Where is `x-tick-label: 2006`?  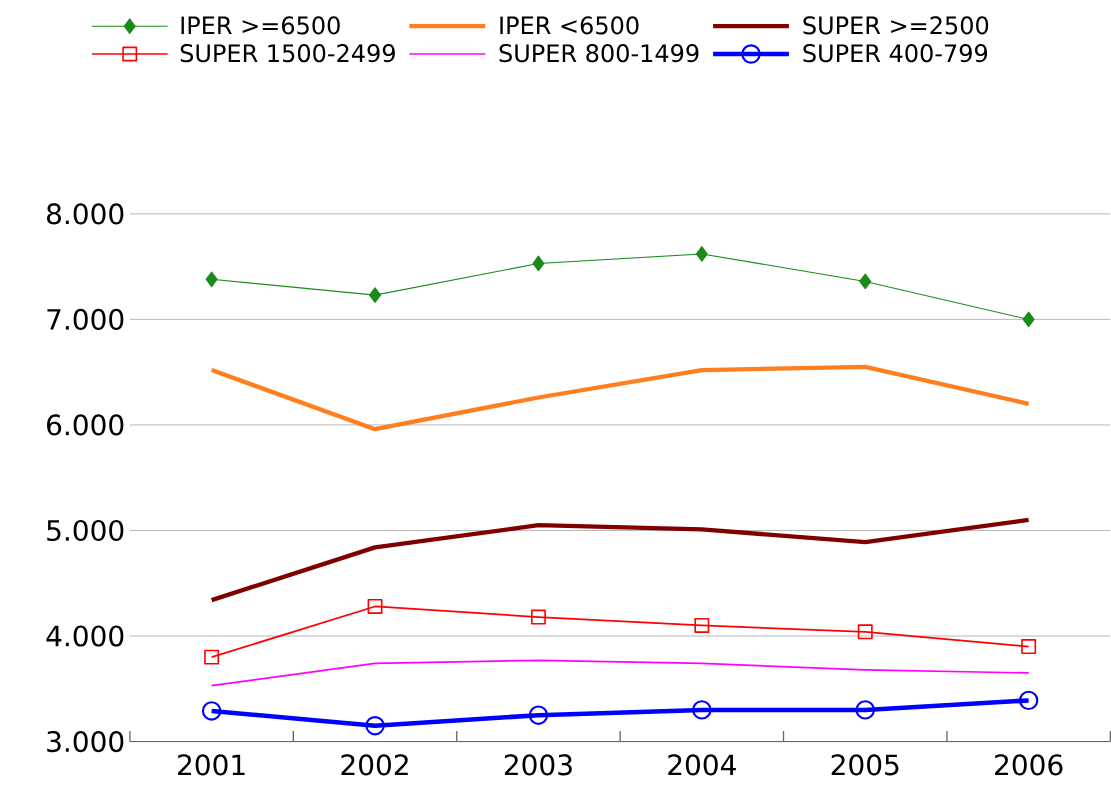 x-tick-label: 2006 is located at coordinates (1029, 765).